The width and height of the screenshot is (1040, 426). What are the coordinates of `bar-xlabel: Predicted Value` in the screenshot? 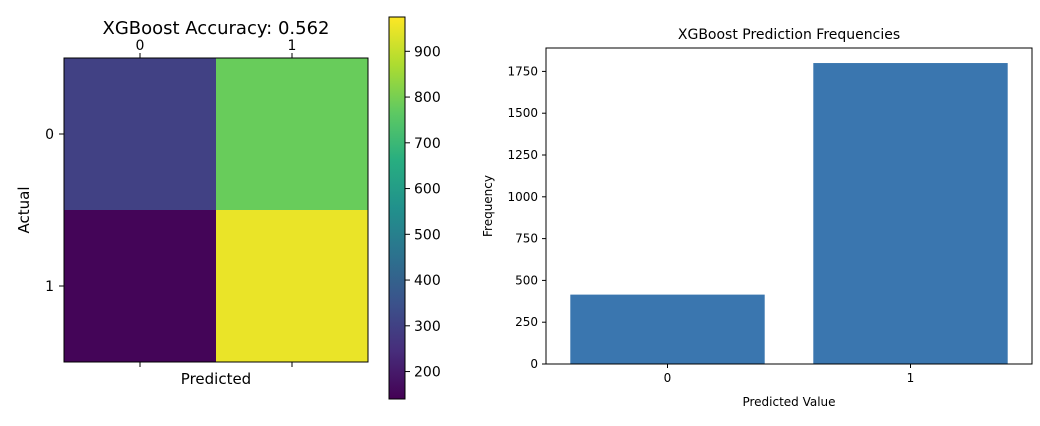 It's located at (788, 402).